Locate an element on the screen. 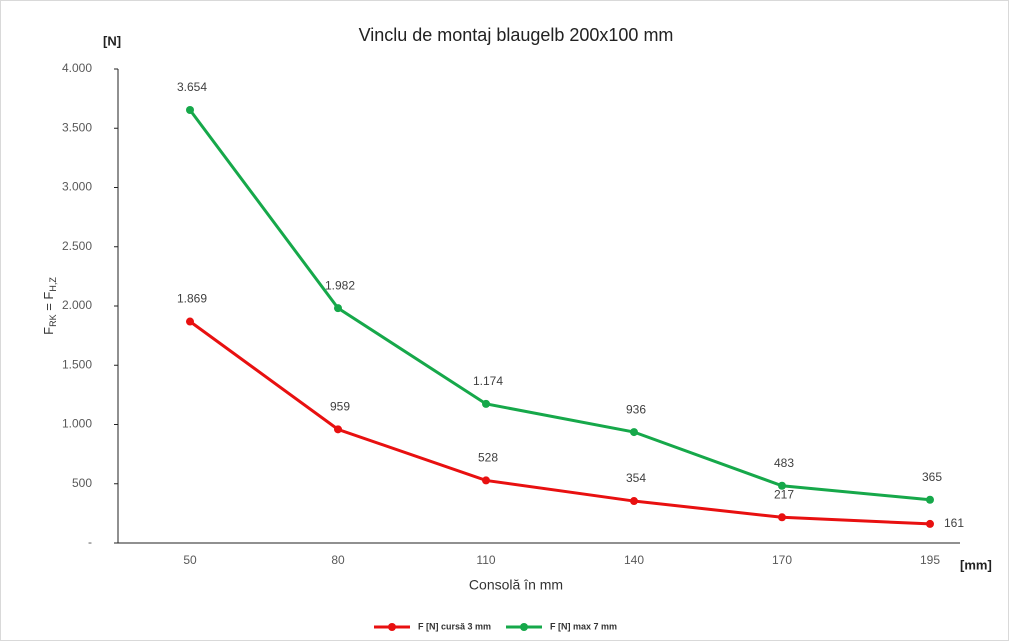 Image resolution: width=1010 pixels, height=642 pixels. legend-label: F [N] max 7 mm is located at coordinates (583, 626).